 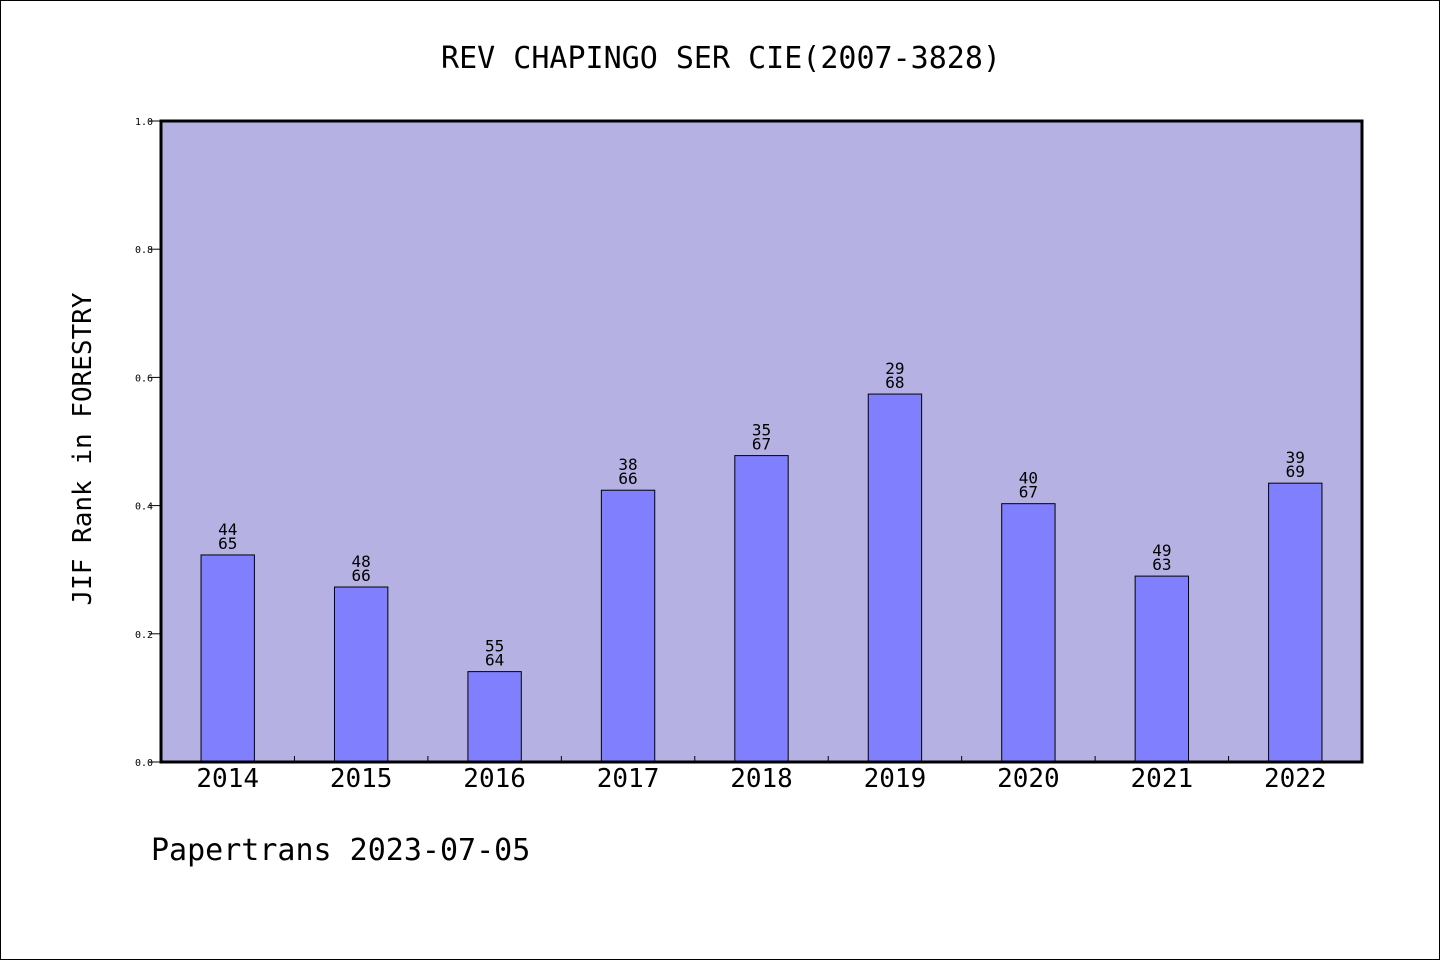 What do you see at coordinates (761, 430) in the screenshot?
I see `bar-label-rank: 35` at bounding box center [761, 430].